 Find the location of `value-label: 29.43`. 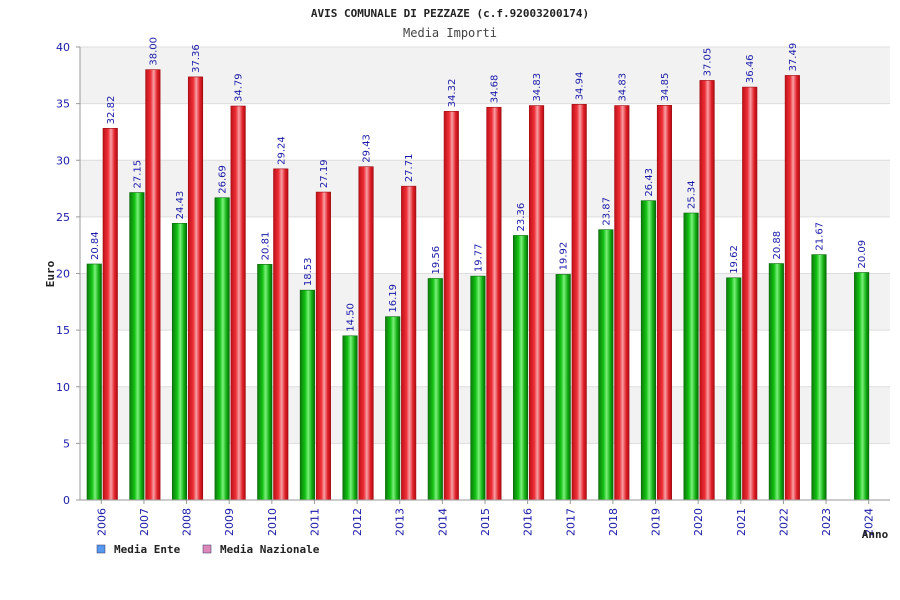

value-label: 29.43 is located at coordinates (367, 148).